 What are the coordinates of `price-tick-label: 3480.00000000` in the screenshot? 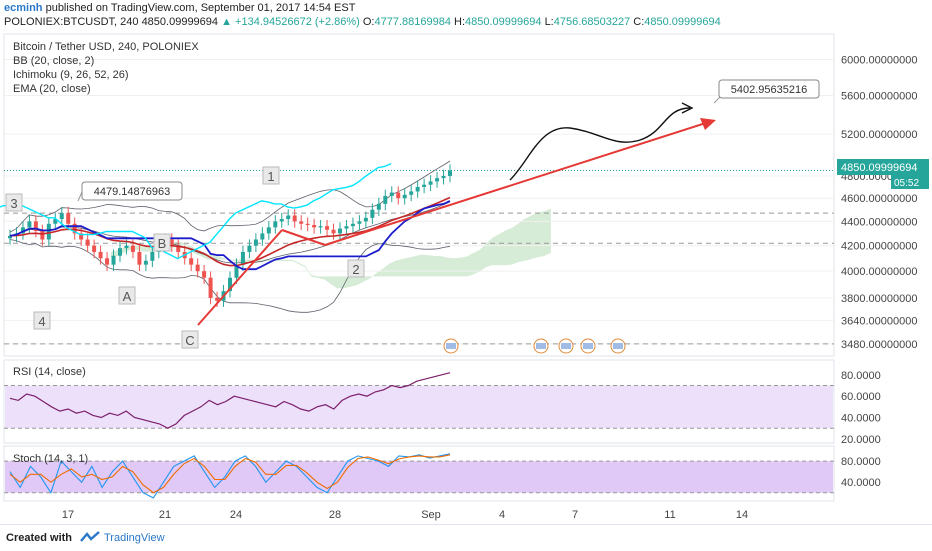 It's located at (879, 345).